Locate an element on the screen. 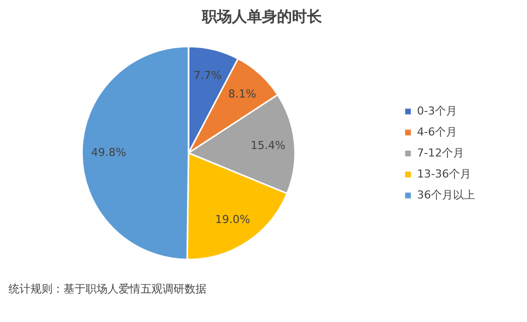  legend-label: 7-12个月 is located at coordinates (440, 152).